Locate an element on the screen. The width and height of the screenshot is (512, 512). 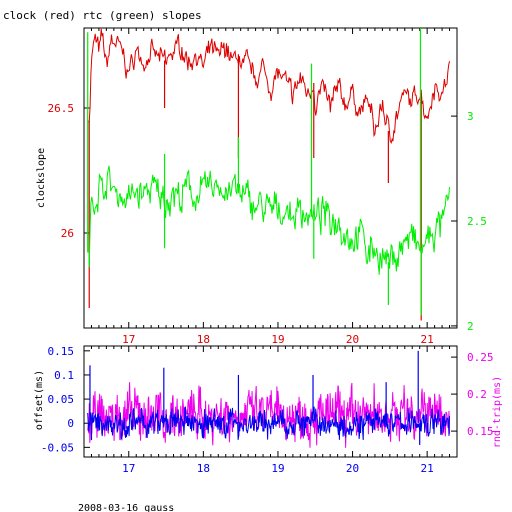
y-left-tick-label: -0.05 is located at coordinates (57, 447).